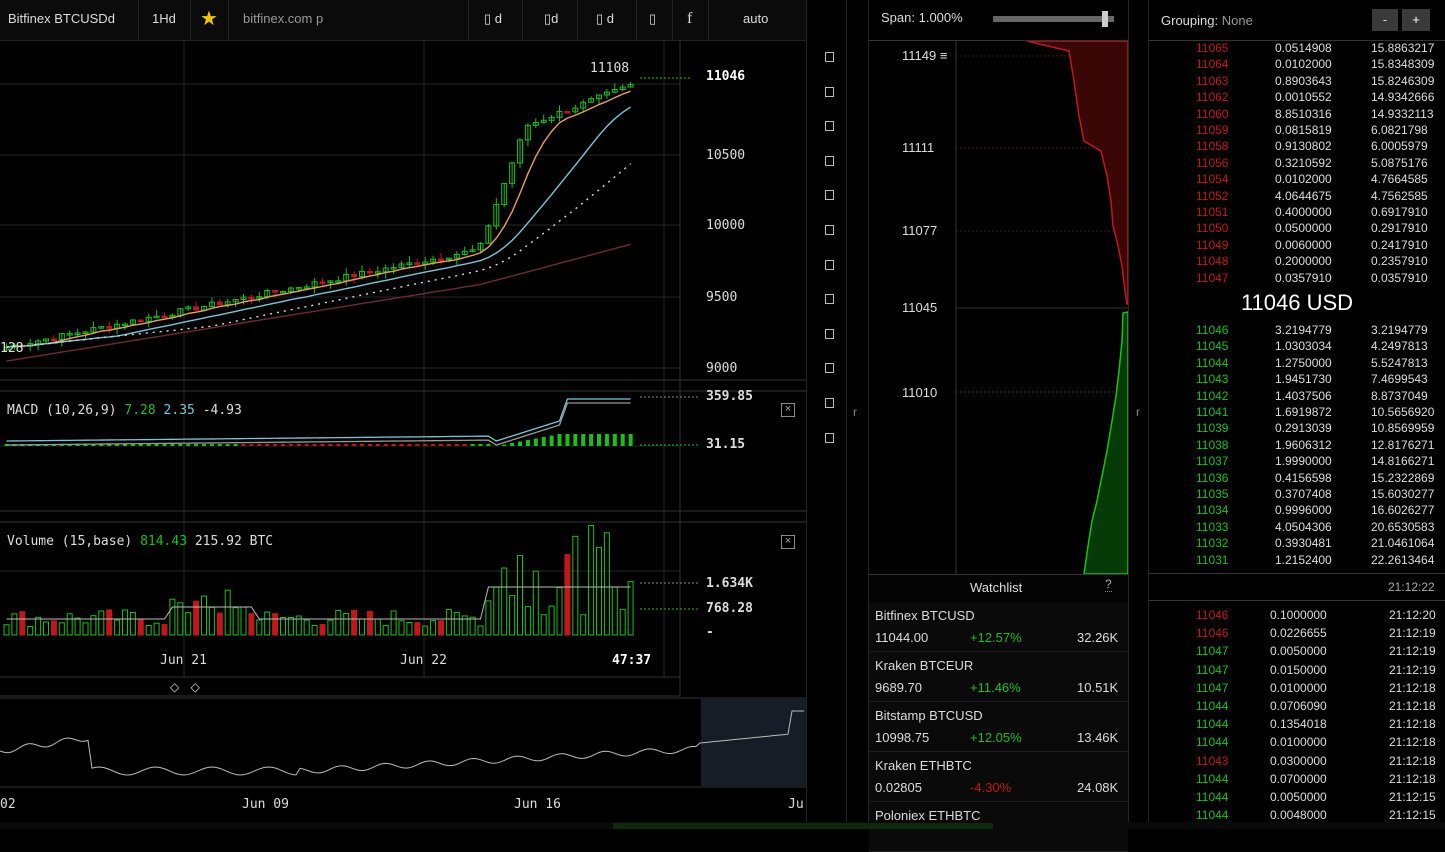 Image resolution: width=1445 pixels, height=852 pixels. What do you see at coordinates (1297, 65) in the screenshot?
I see `ask-row: 11064 0.0102000 15.8348309` at bounding box center [1297, 65].